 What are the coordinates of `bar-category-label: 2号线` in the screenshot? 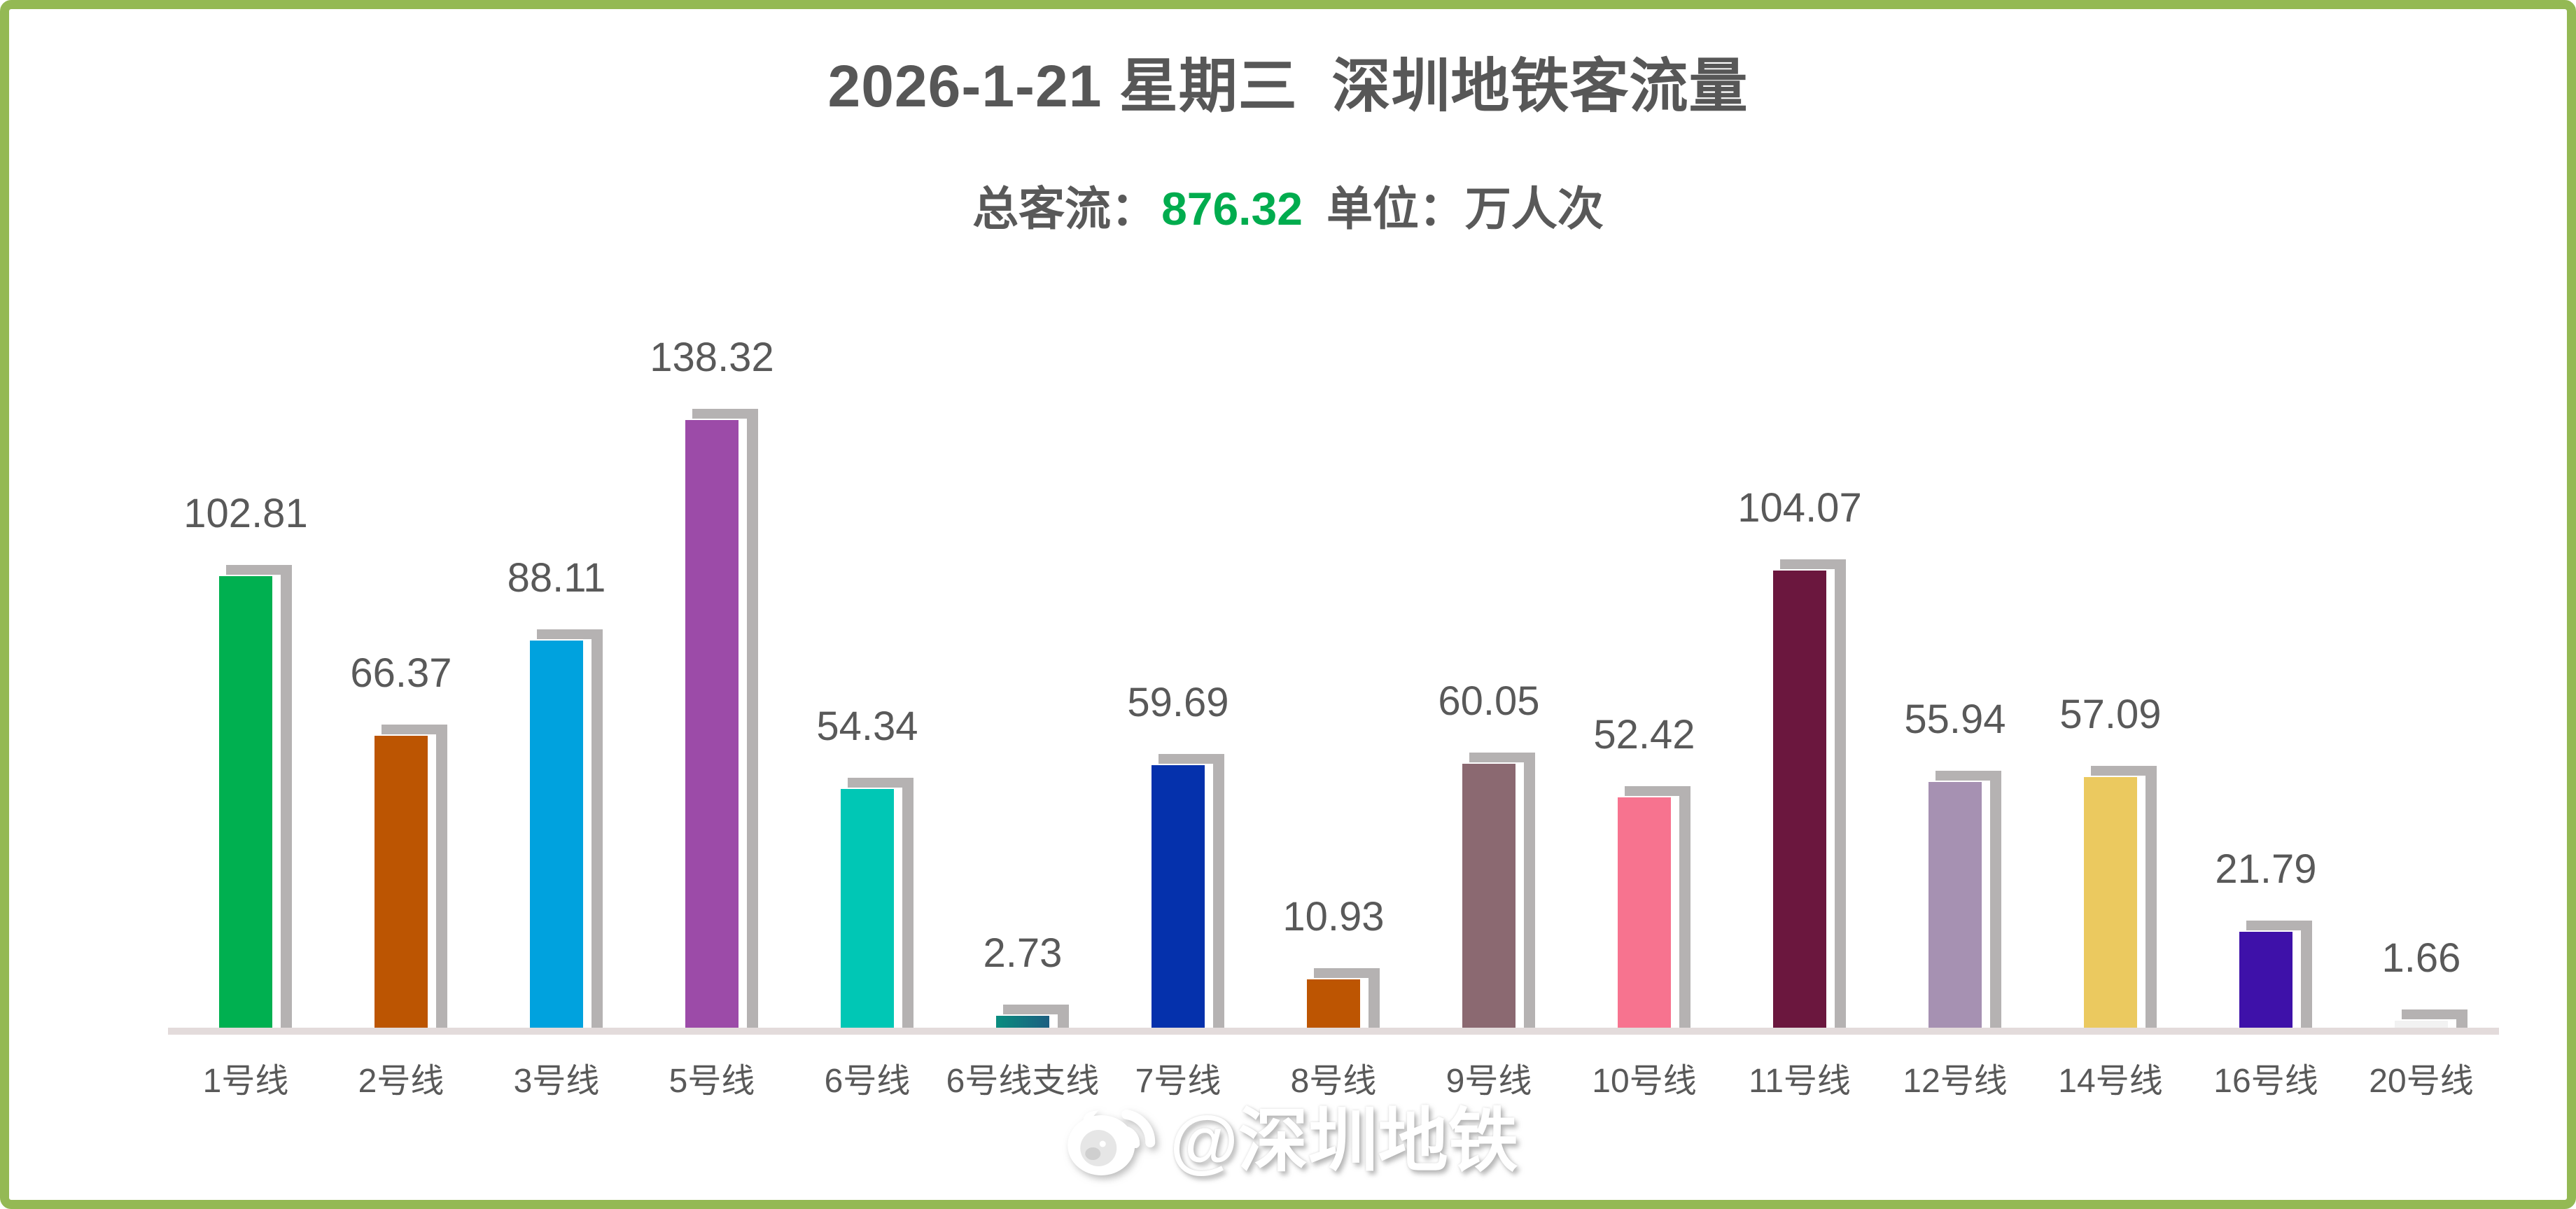 It's located at (401, 1081).